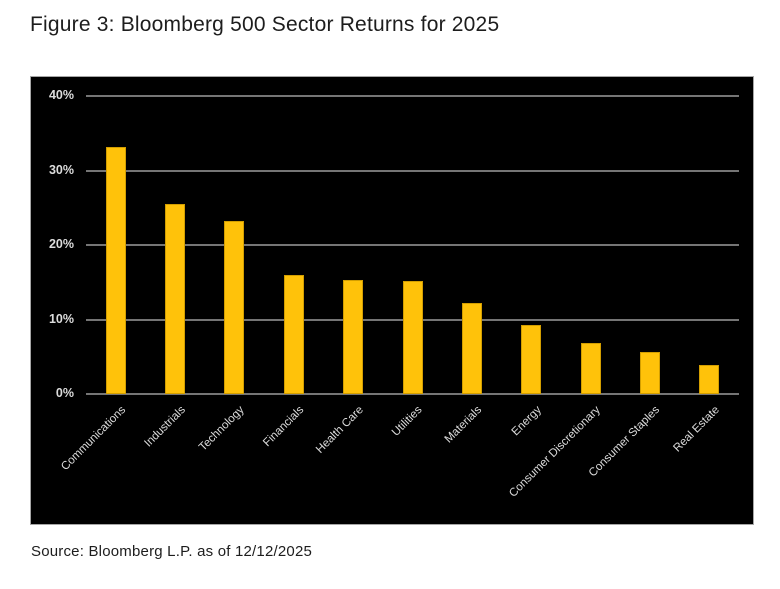 This screenshot has width=780, height=589. What do you see at coordinates (412, 170) in the screenshot?
I see `gridline-30%` at bounding box center [412, 170].